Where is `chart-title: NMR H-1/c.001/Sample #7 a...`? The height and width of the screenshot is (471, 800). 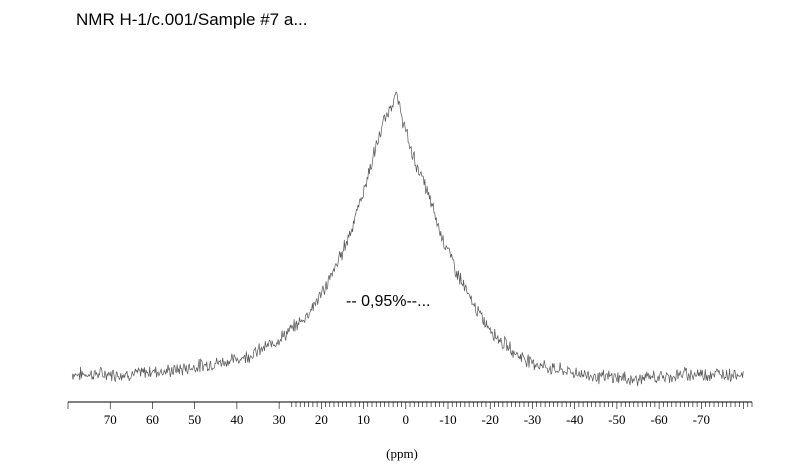
chart-title: NMR H-1/c.001/Sample #7 a... is located at coordinates (192, 19).